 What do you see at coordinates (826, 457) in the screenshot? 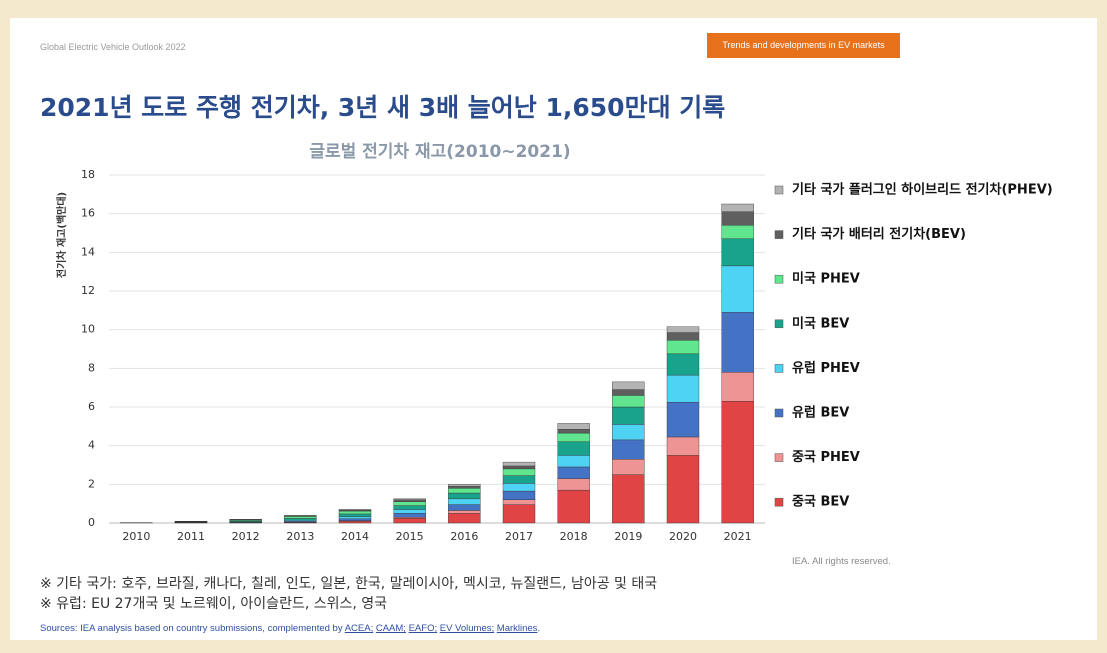
I see `legend-label: 중국 PHEV` at bounding box center [826, 457].